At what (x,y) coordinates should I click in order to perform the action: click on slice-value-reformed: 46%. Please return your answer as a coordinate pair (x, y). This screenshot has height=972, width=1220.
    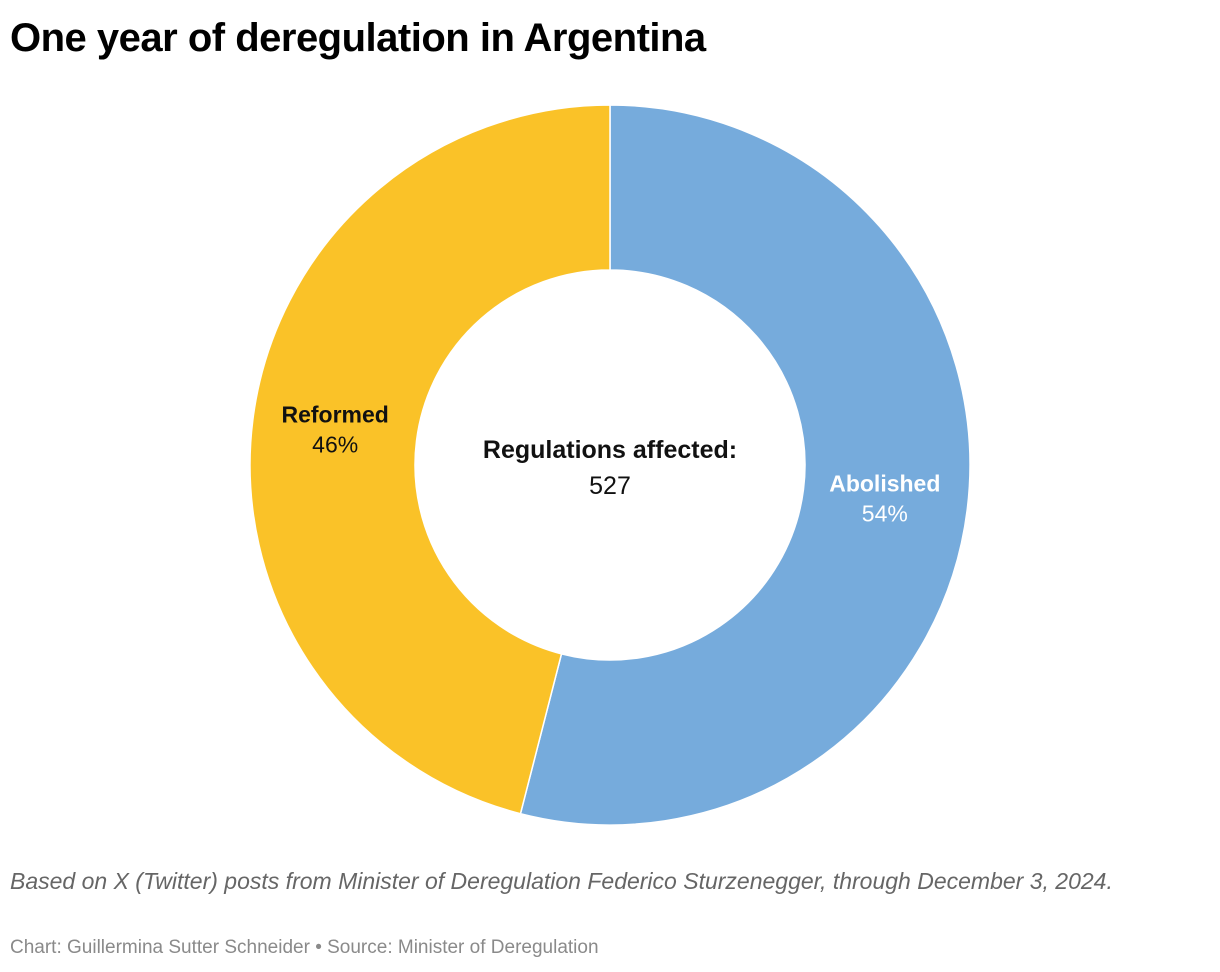
    Looking at the image, I should click on (335, 444).